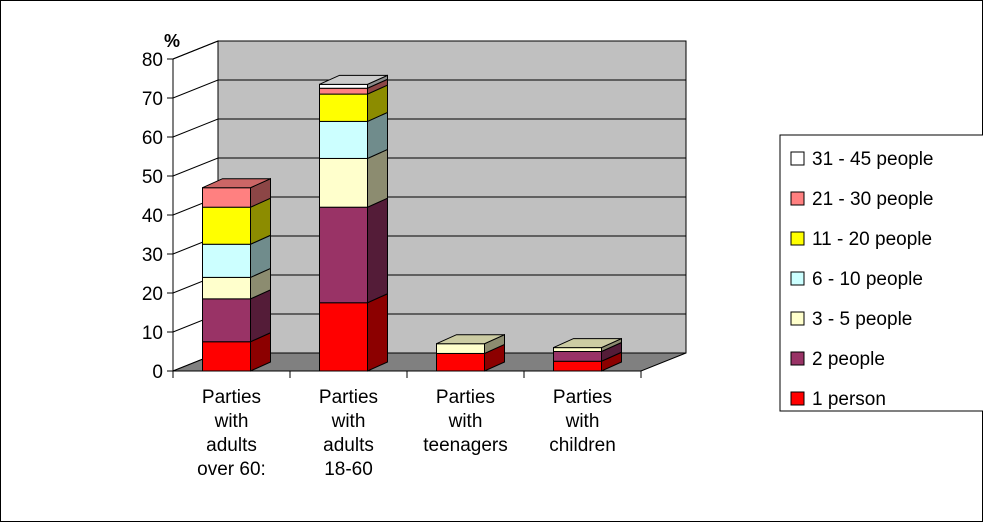  I want to click on y-tick-label: 50, so click(152, 177).